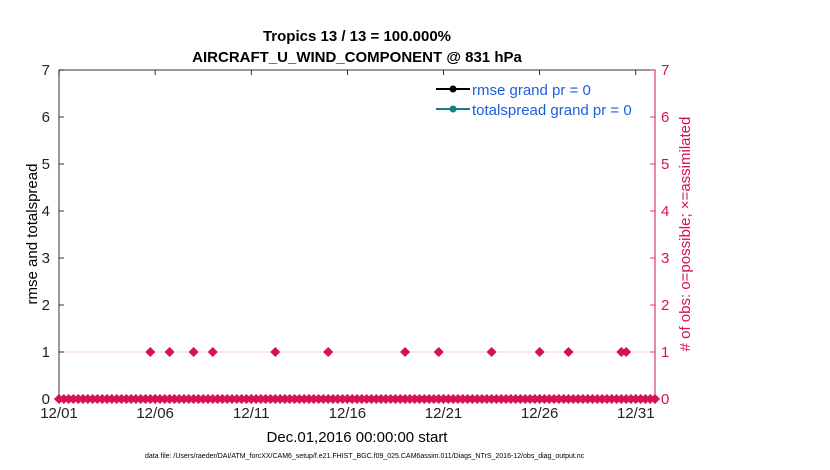 The image size is (830, 470). What do you see at coordinates (46, 258) in the screenshot?
I see `y-tick-label: 3` at bounding box center [46, 258].